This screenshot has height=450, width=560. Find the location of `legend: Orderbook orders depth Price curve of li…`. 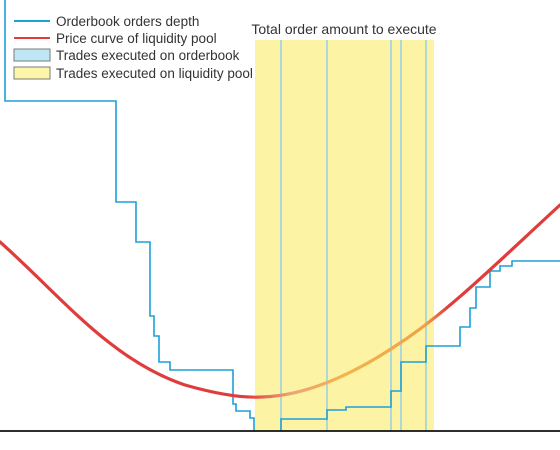

legend: Orderbook orders depth Price curve of li… is located at coordinates (133, 47).